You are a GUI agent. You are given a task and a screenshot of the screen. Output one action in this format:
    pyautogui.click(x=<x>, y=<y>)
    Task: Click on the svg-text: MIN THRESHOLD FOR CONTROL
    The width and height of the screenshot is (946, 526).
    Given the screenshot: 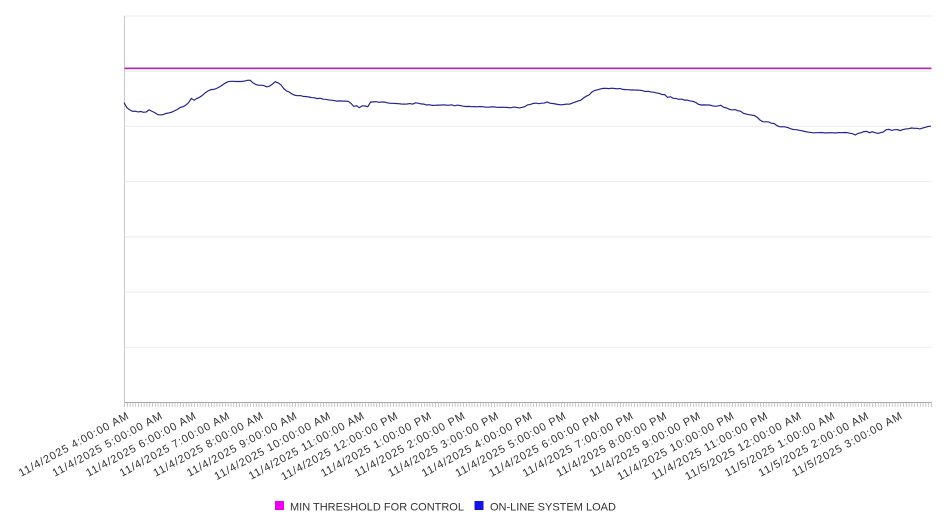 What is the action you would take?
    pyautogui.click(x=377, y=508)
    